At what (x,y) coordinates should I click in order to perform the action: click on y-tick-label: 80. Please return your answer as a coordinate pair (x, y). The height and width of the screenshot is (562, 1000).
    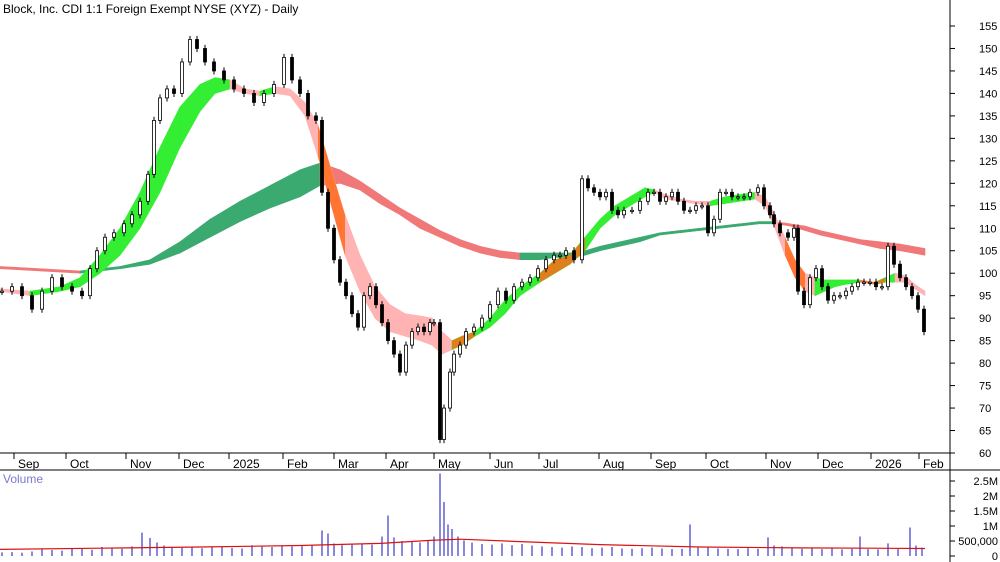
    Looking at the image, I should click on (985, 364).